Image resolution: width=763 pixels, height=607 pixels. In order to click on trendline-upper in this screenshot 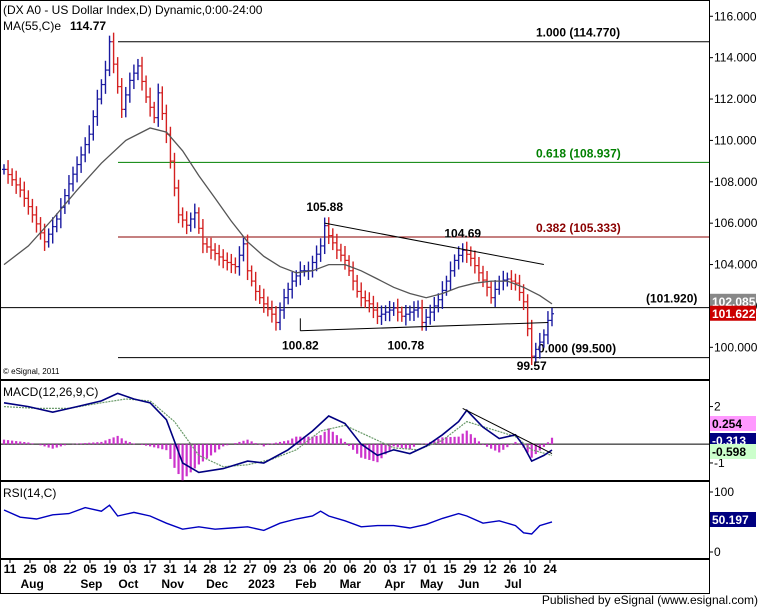, I will do `click(434, 244)`.